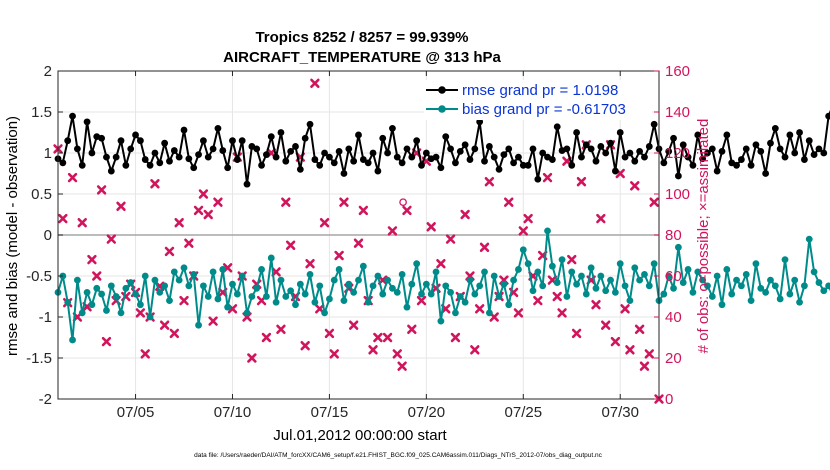  I want to click on x-axis-label: Jul.01,2012 00:00:00 start, so click(360, 435).